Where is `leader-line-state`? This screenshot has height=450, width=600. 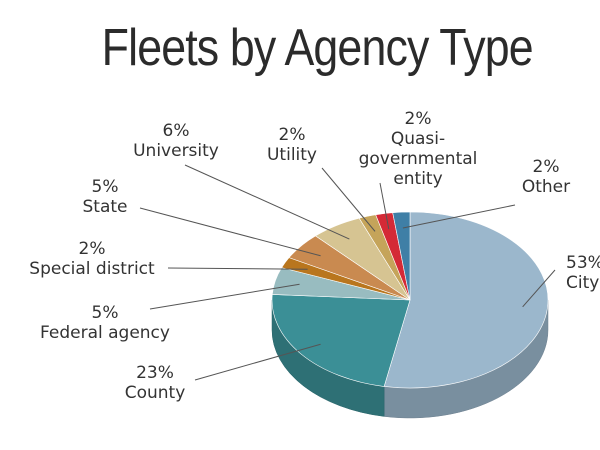
leader-line-state is located at coordinates (230, 232).